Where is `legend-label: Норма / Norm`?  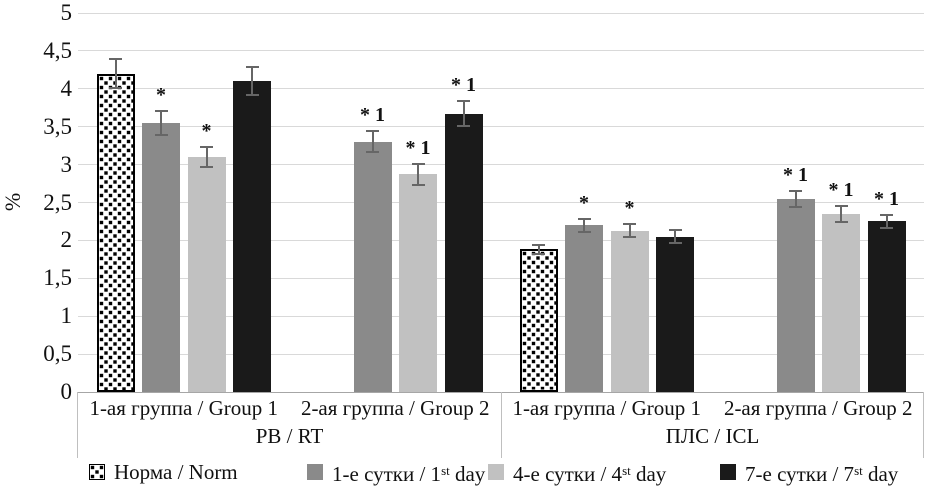 legend-label: Норма / Norm is located at coordinates (176, 472).